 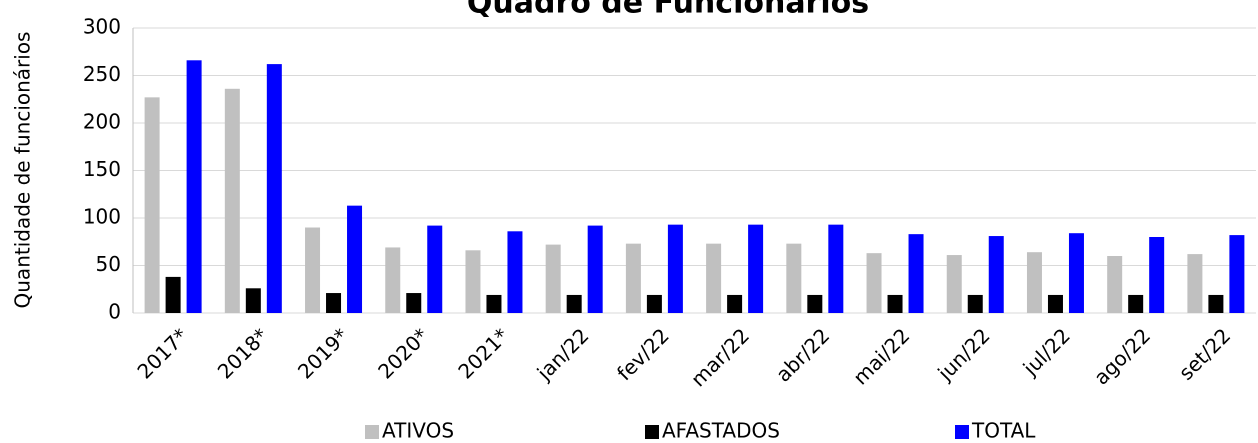 What do you see at coordinates (643, 354) in the screenshot?
I see `x-tick-label: fev/22` at bounding box center [643, 354].